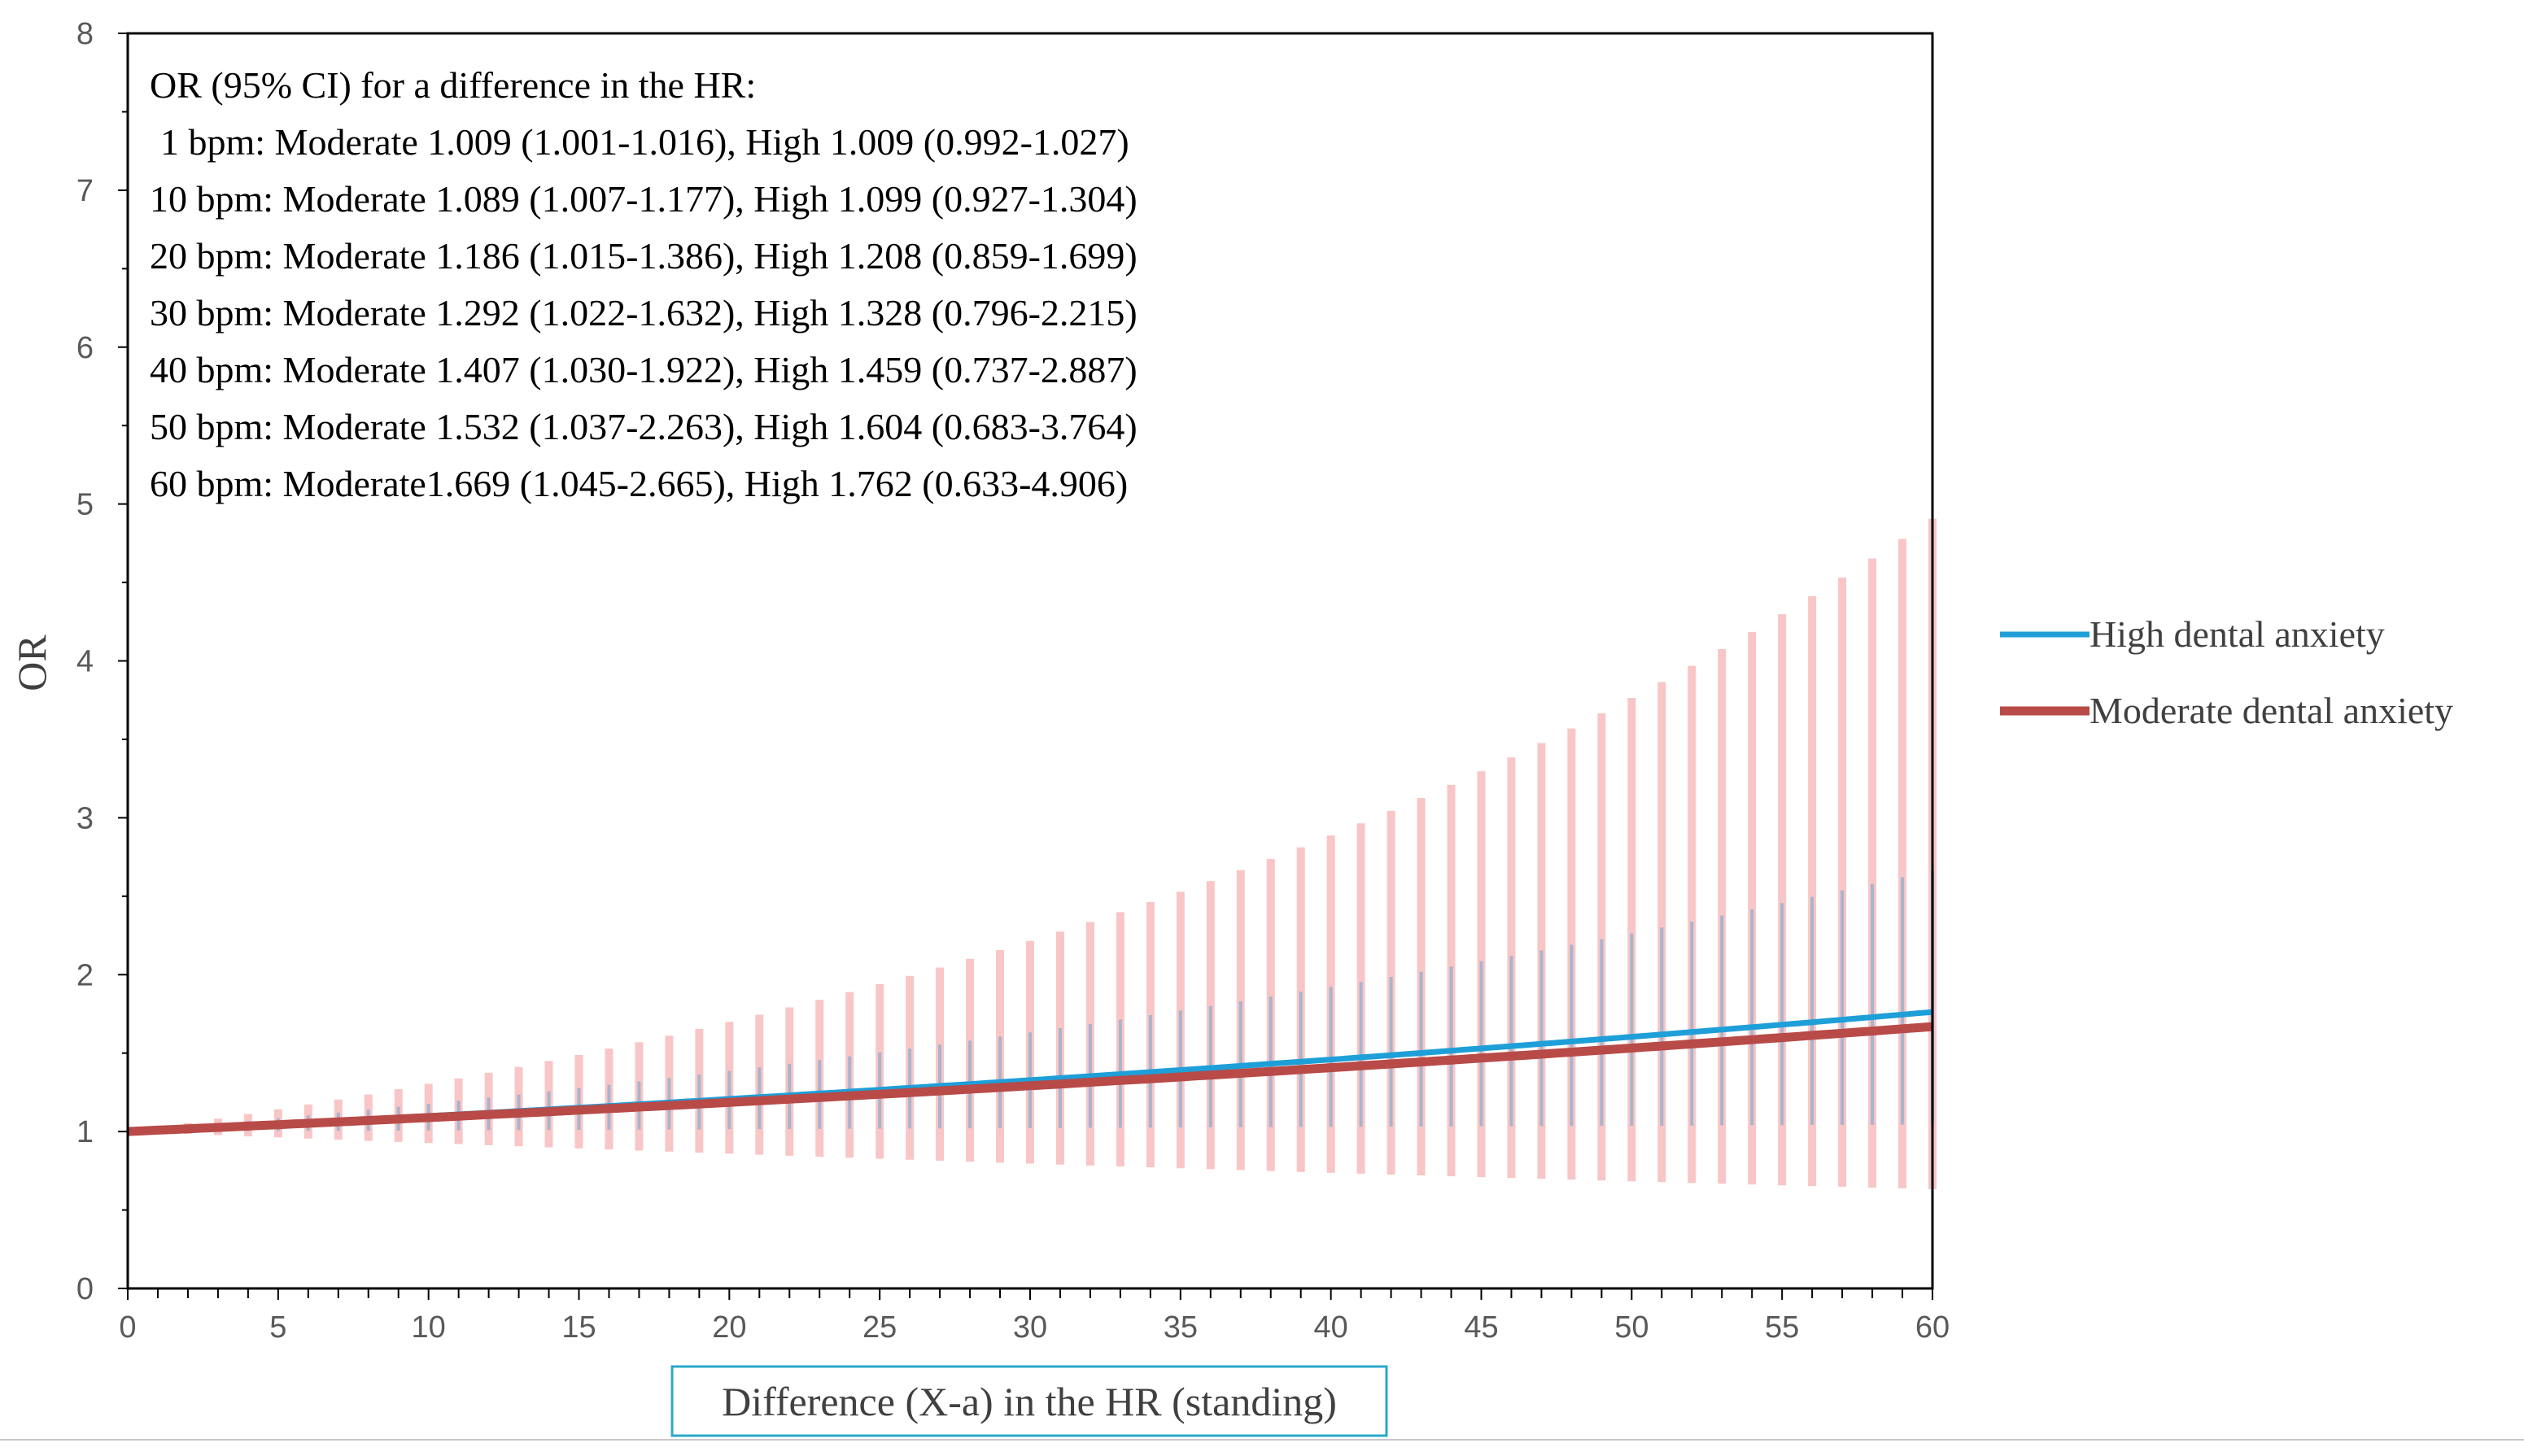 Image resolution: width=2524 pixels, height=1456 pixels. I want to click on y-tick-label: 1, so click(85, 1132).